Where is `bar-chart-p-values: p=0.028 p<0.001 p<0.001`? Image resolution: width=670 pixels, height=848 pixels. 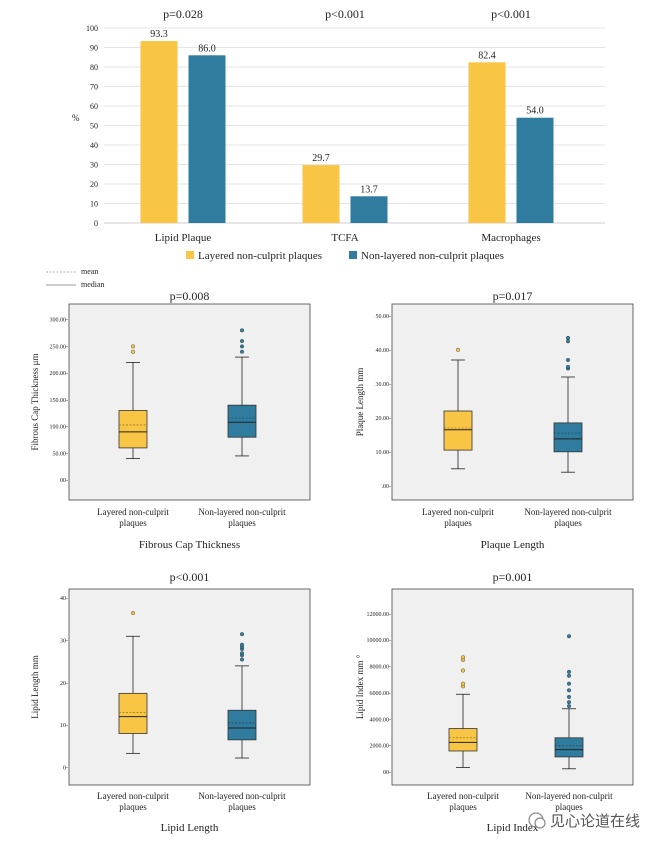
bar-chart-p-values: p=0.028 p<0.001 p<0.001 is located at coordinates (347, 14).